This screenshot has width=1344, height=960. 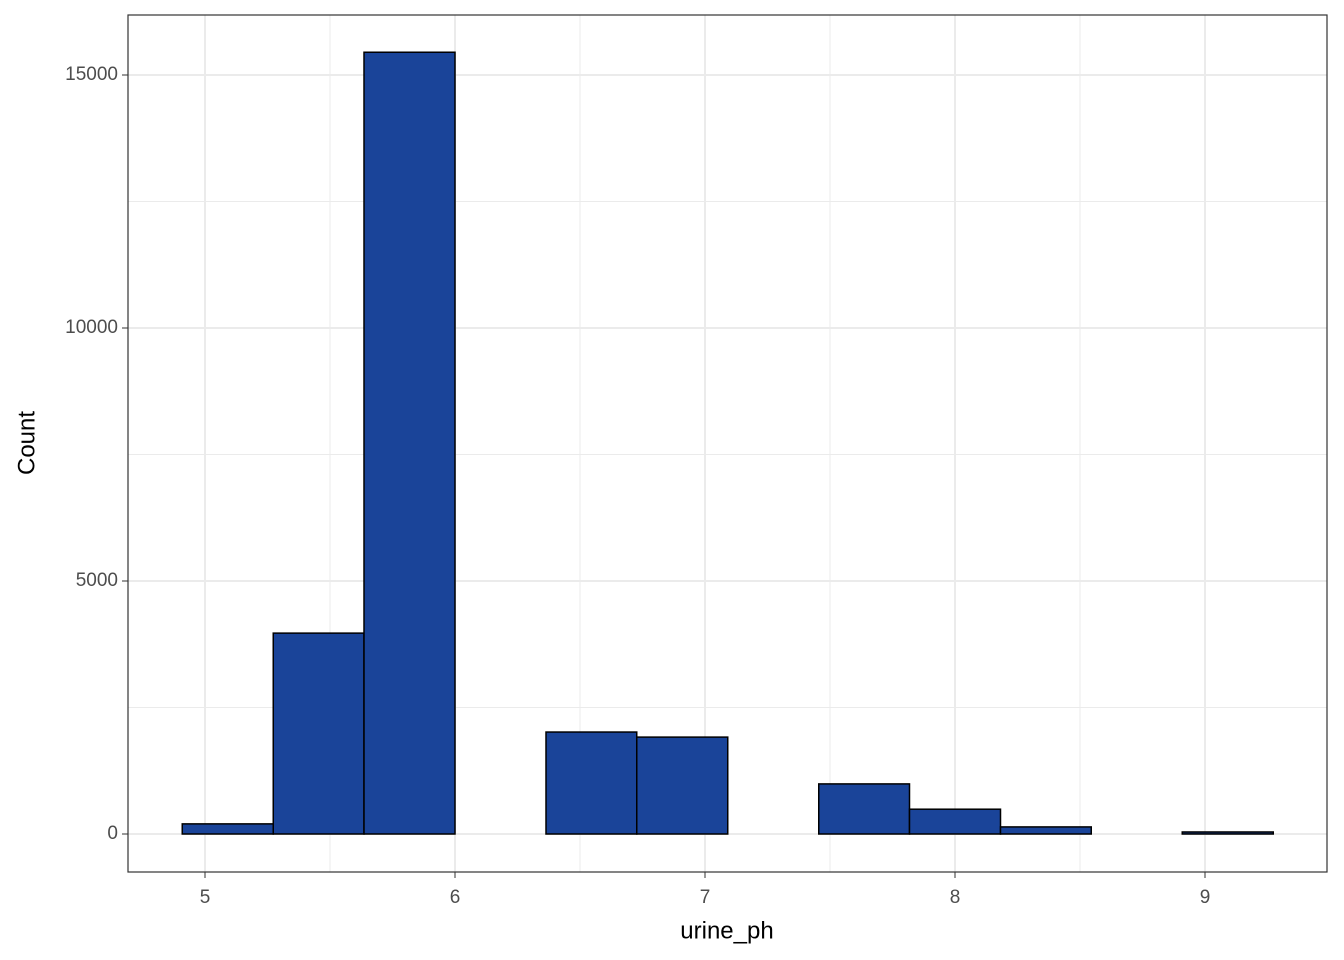 I want to click on x-tick-label: 5, so click(x=205, y=897).